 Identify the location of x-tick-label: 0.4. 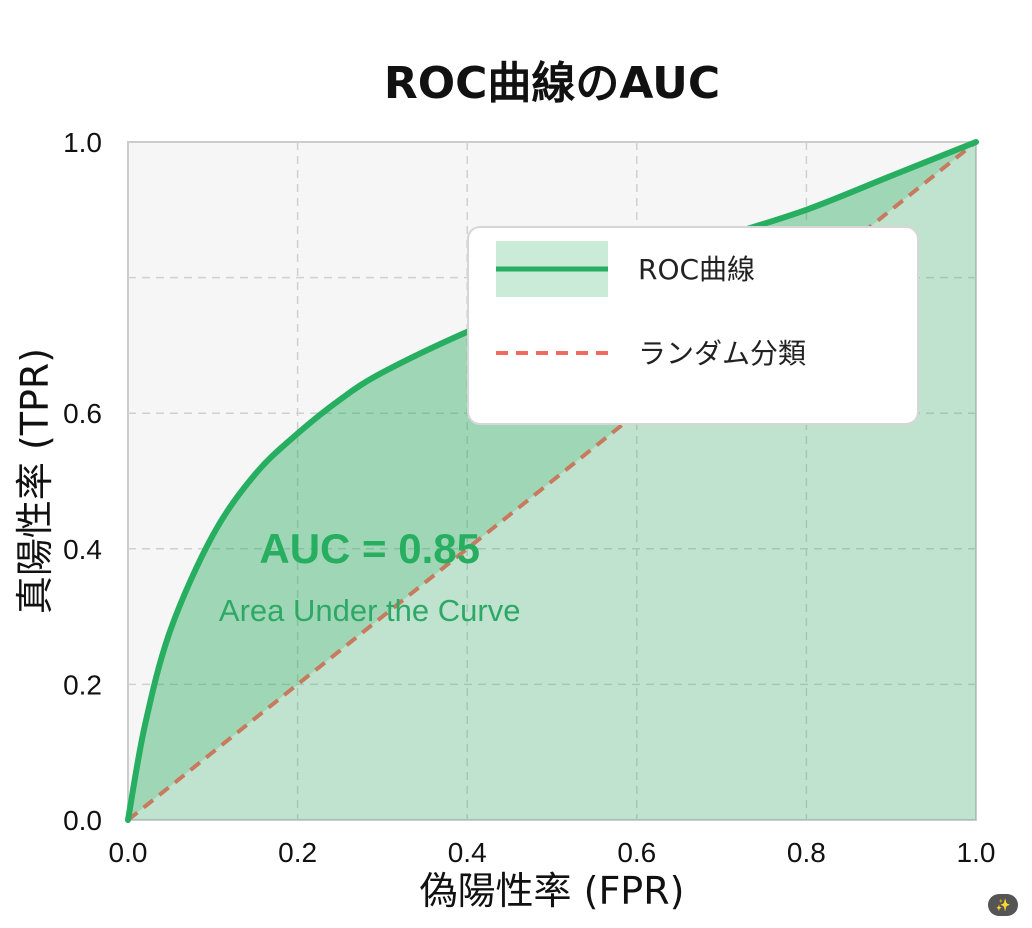
(467, 852).